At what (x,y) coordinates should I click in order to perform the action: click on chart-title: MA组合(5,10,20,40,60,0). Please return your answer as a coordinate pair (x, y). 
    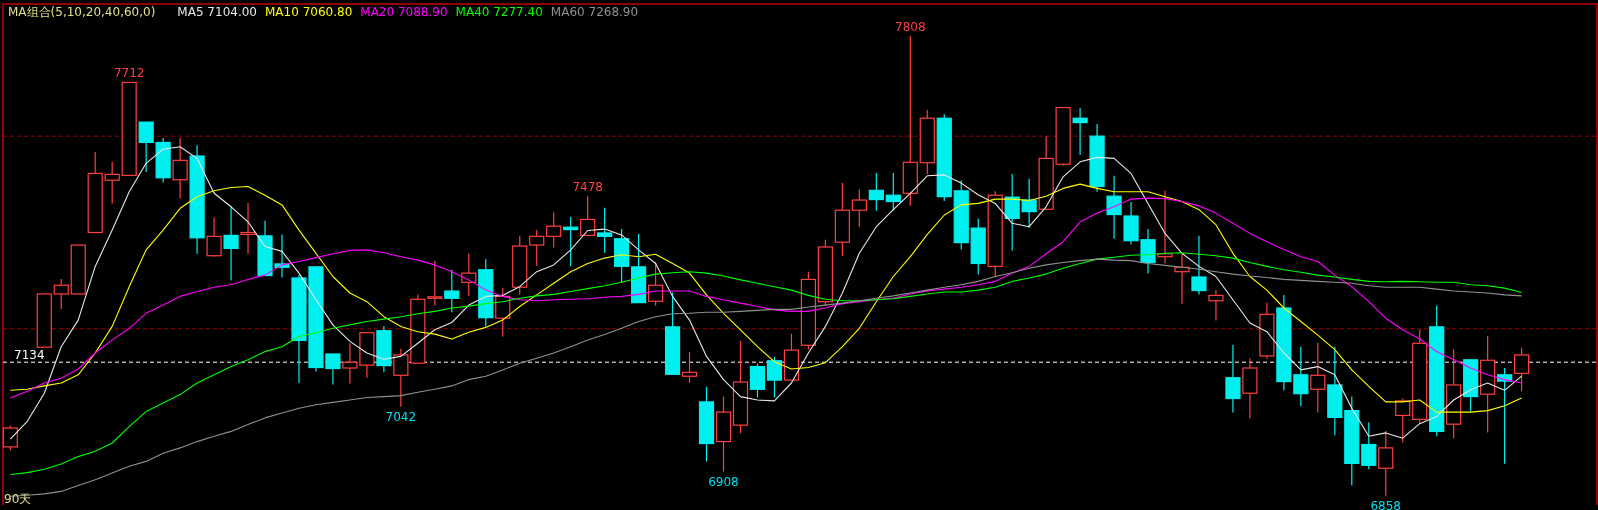
    Looking at the image, I should click on (82, 12).